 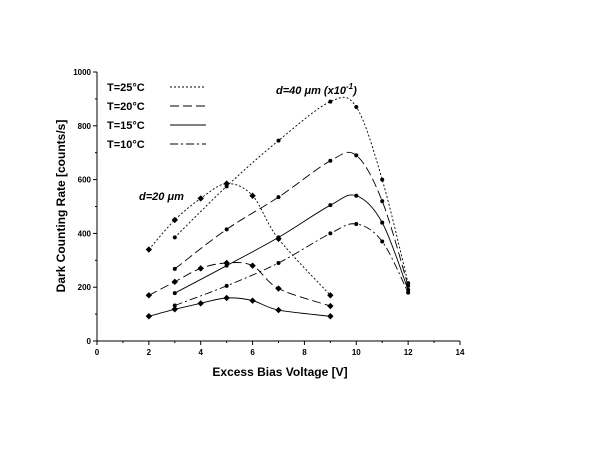 I want to click on legend-label: T=15°C, so click(x=126, y=126).